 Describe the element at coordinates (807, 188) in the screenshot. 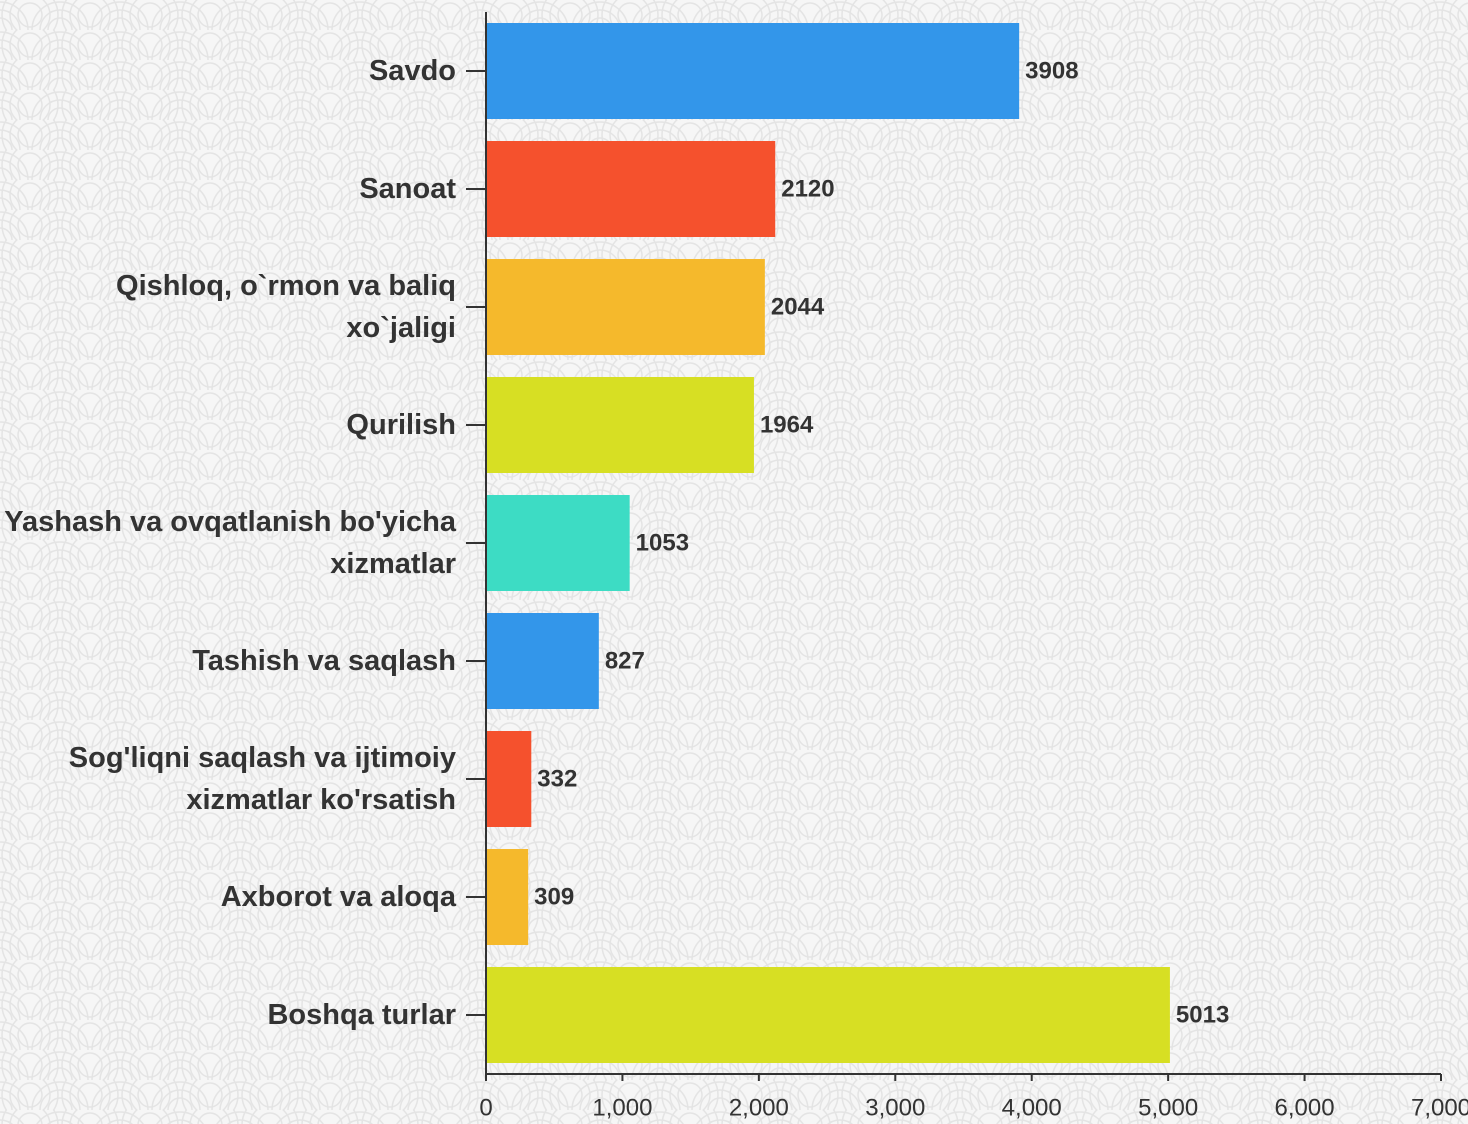

I see `value-label: 2120` at that location.